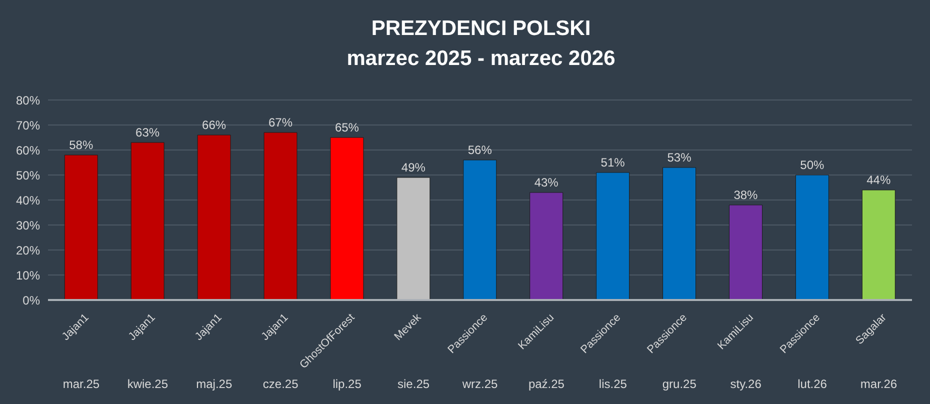 This screenshot has height=404, width=930. What do you see at coordinates (31, 300) in the screenshot?
I see `y-tick-label: 0%` at bounding box center [31, 300].